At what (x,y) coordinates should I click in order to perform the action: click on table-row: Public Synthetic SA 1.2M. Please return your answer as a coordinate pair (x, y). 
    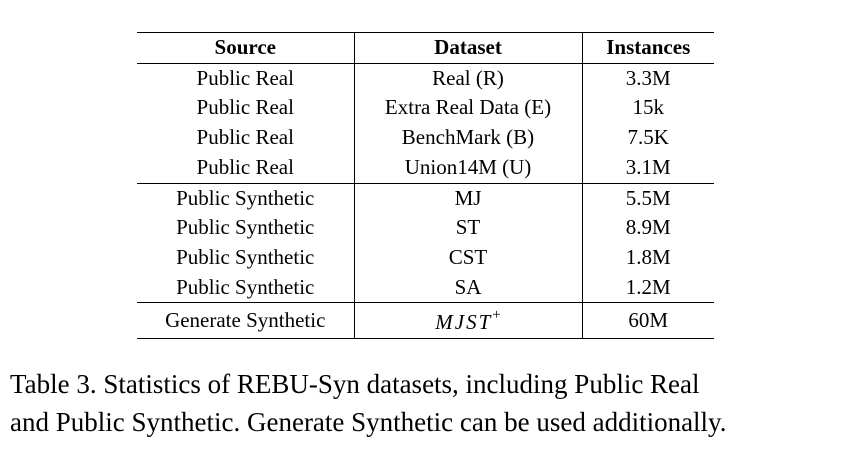
    Looking at the image, I should click on (425, 287).